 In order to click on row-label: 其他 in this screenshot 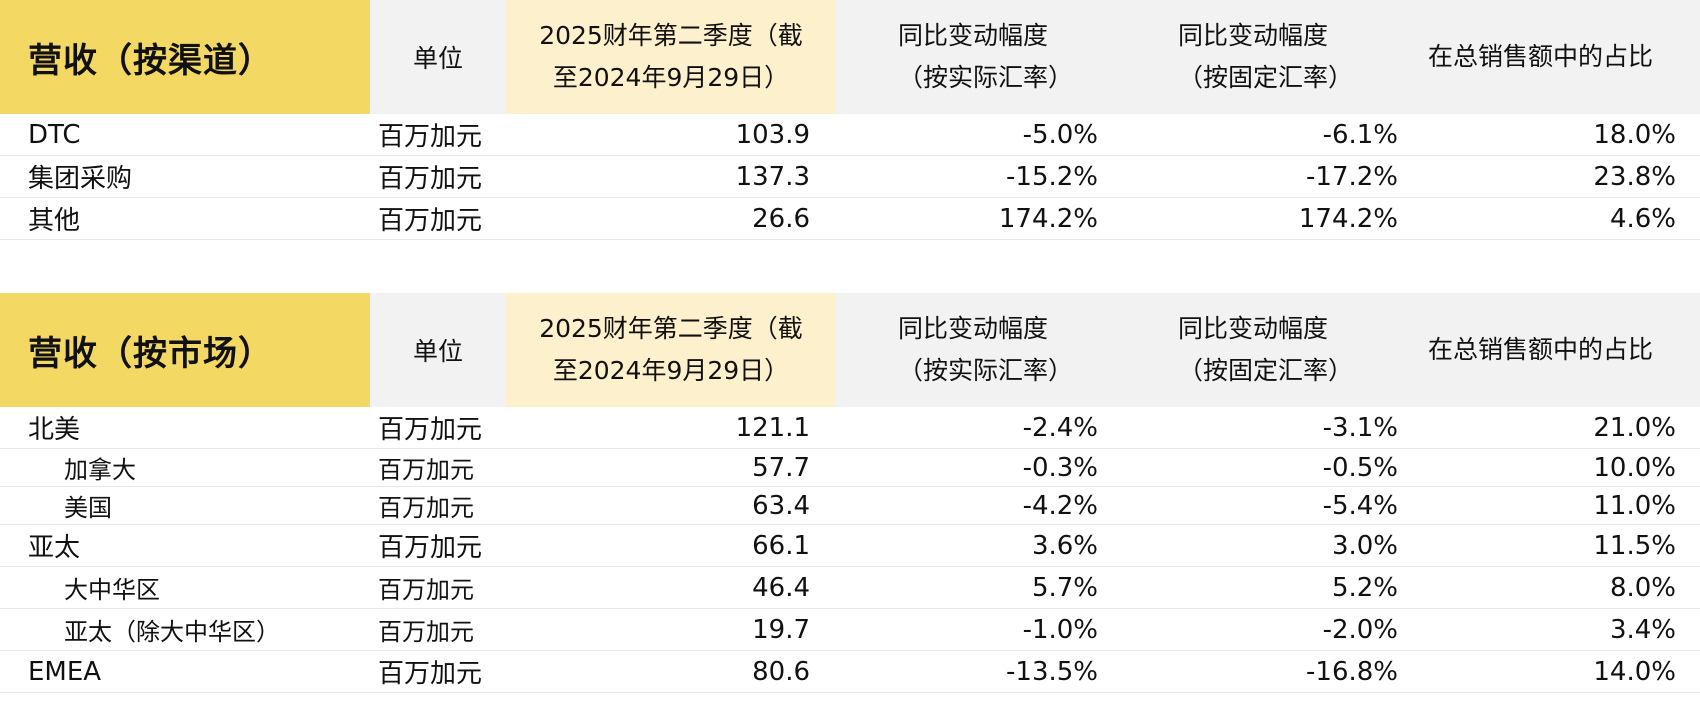, I will do `click(54, 221)`.